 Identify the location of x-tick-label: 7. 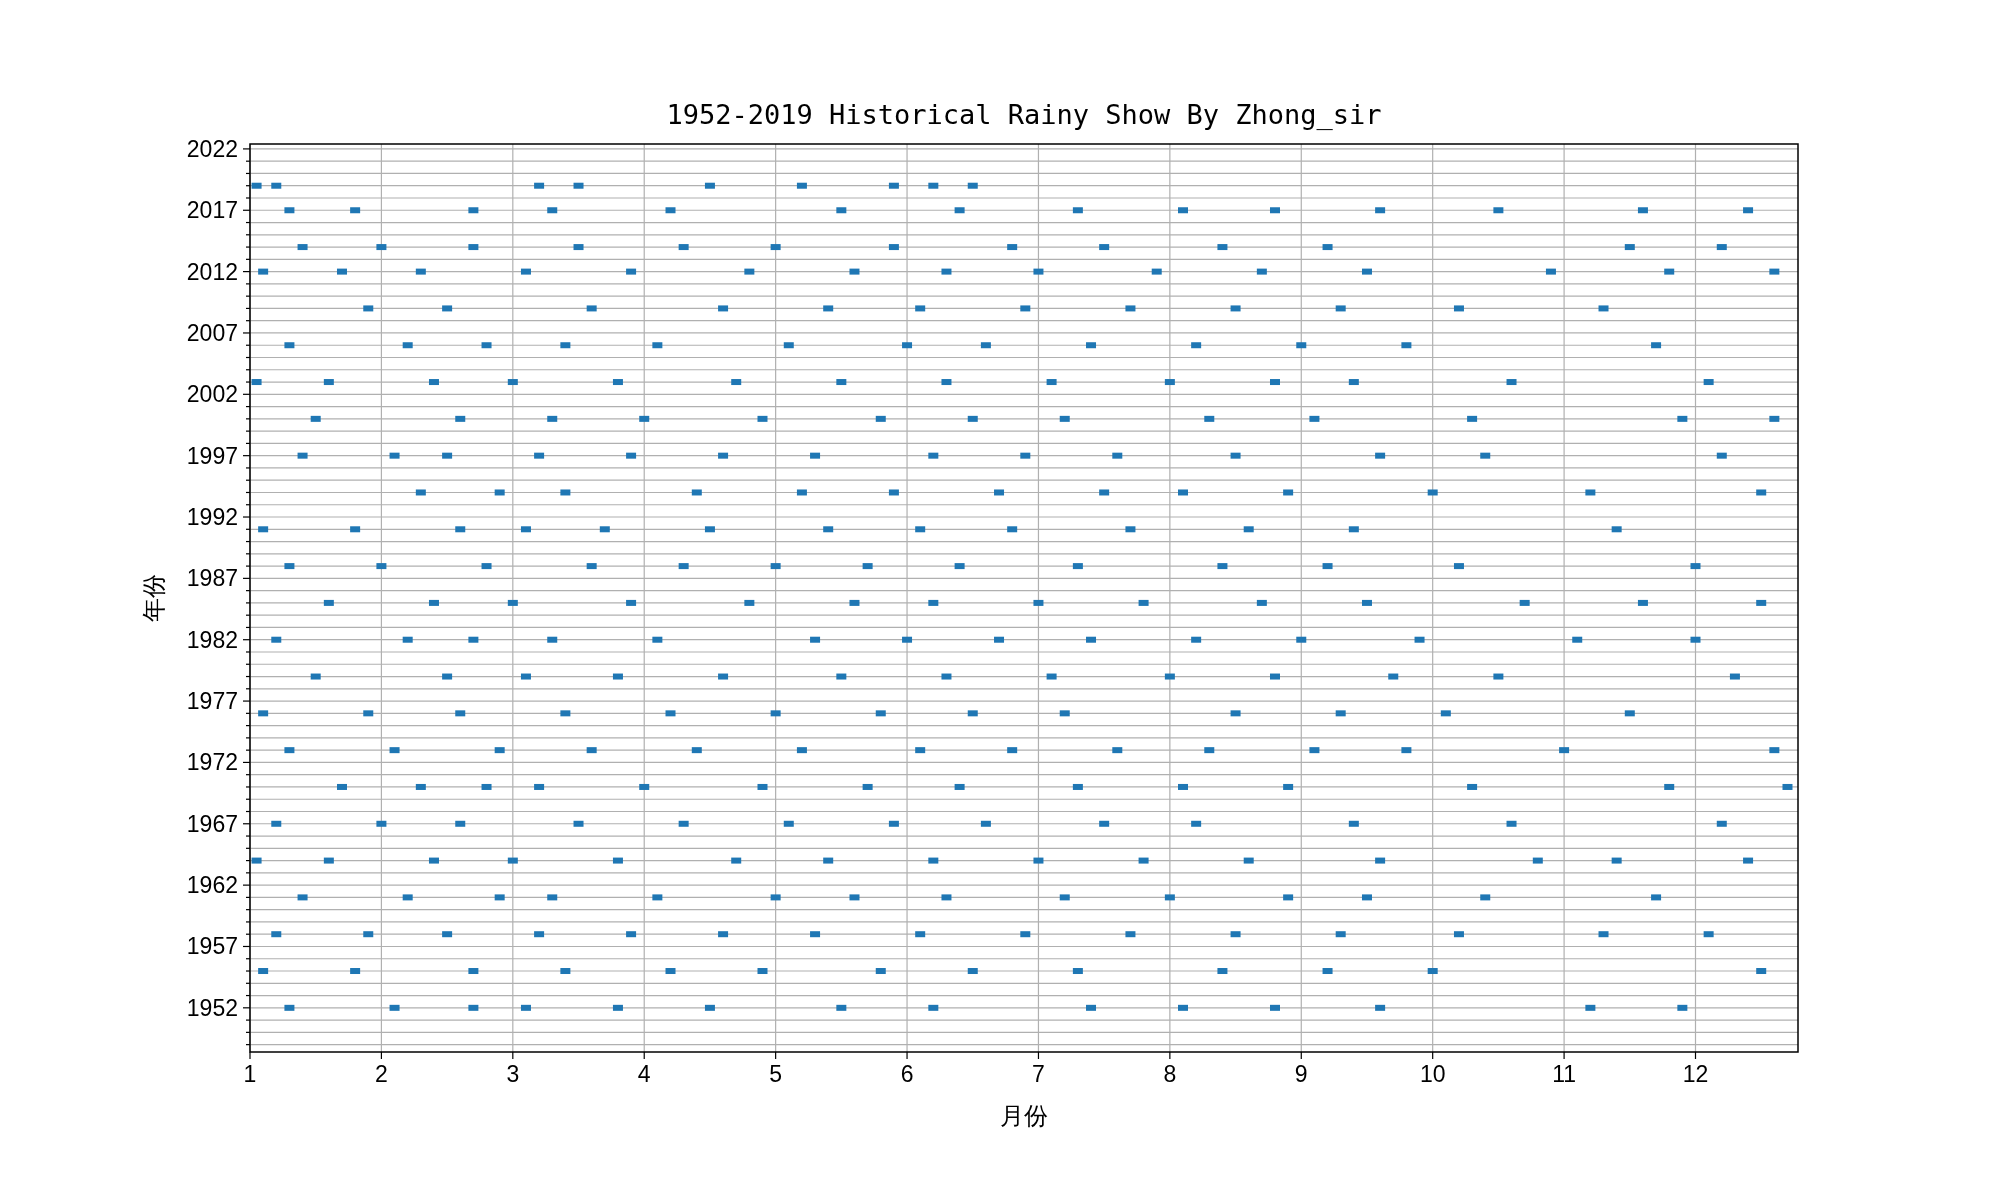
(1038, 1074).